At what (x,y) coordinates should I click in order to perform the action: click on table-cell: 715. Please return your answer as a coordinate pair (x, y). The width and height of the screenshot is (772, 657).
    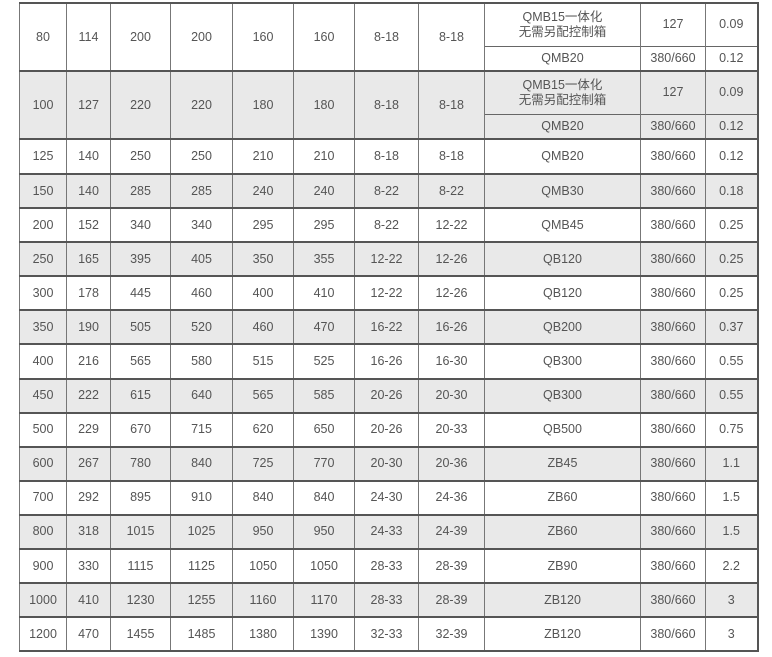
    Looking at the image, I should click on (201, 429).